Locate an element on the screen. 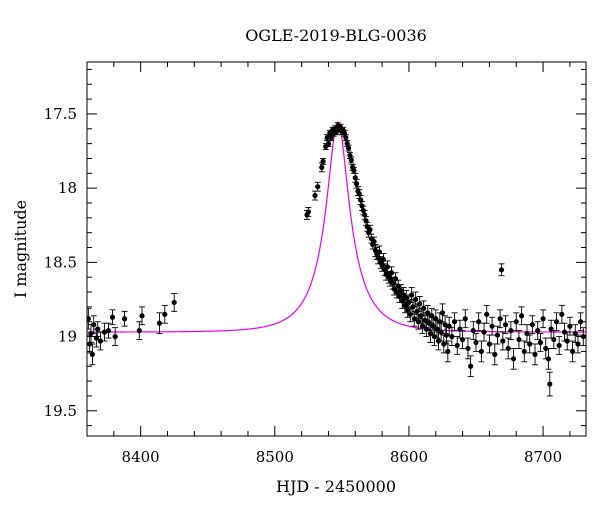 This screenshot has width=600, height=512. x-tick-label: 8700 is located at coordinates (543, 457).